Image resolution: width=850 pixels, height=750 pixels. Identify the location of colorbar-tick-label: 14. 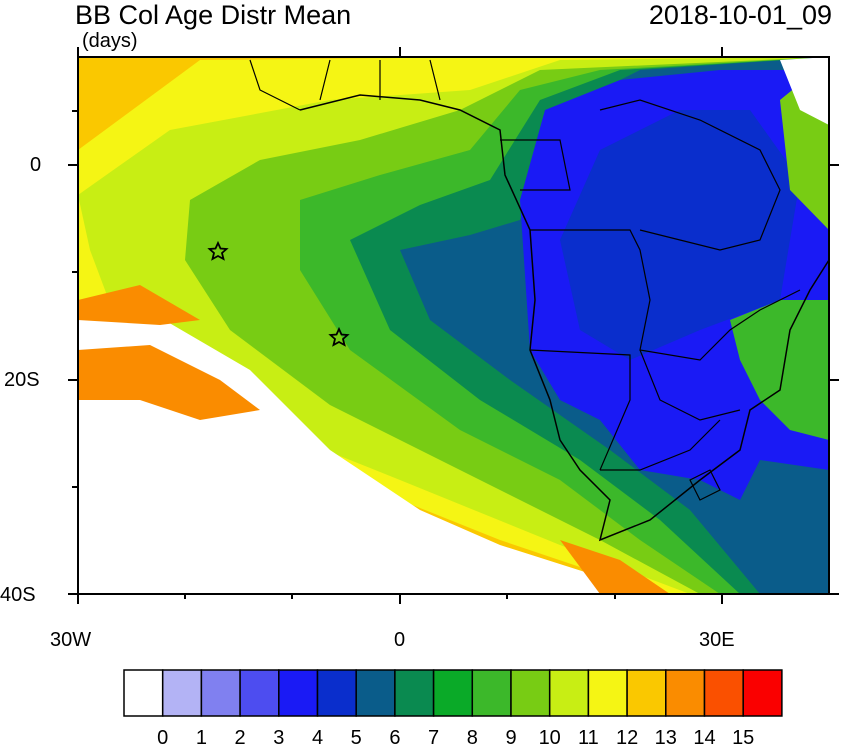
(704, 738).